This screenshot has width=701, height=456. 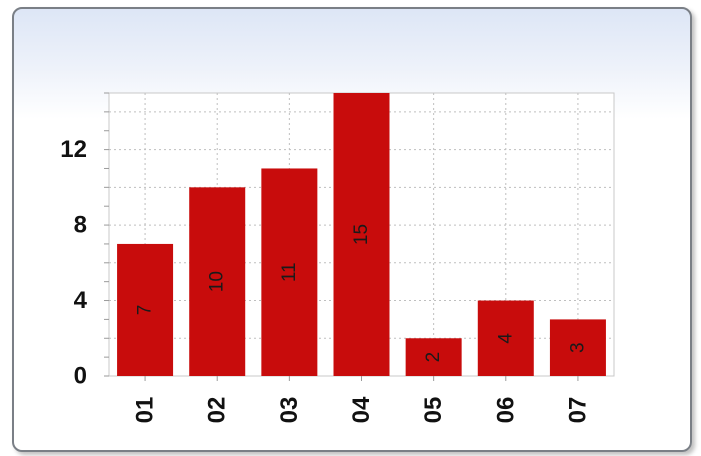 I want to click on data-label: 11, so click(x=289, y=272).